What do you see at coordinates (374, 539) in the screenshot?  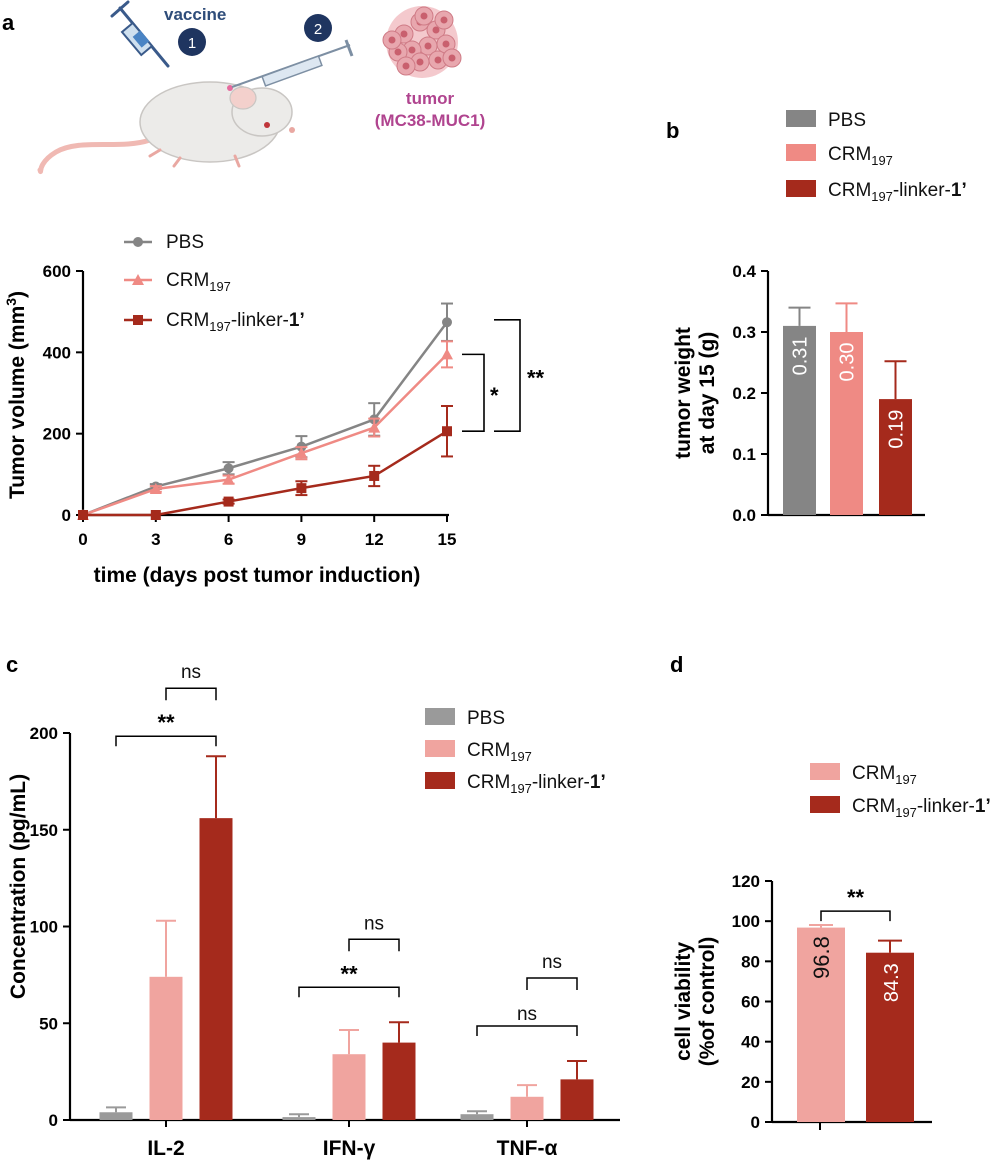 I see `x-tick-label: 12` at bounding box center [374, 539].